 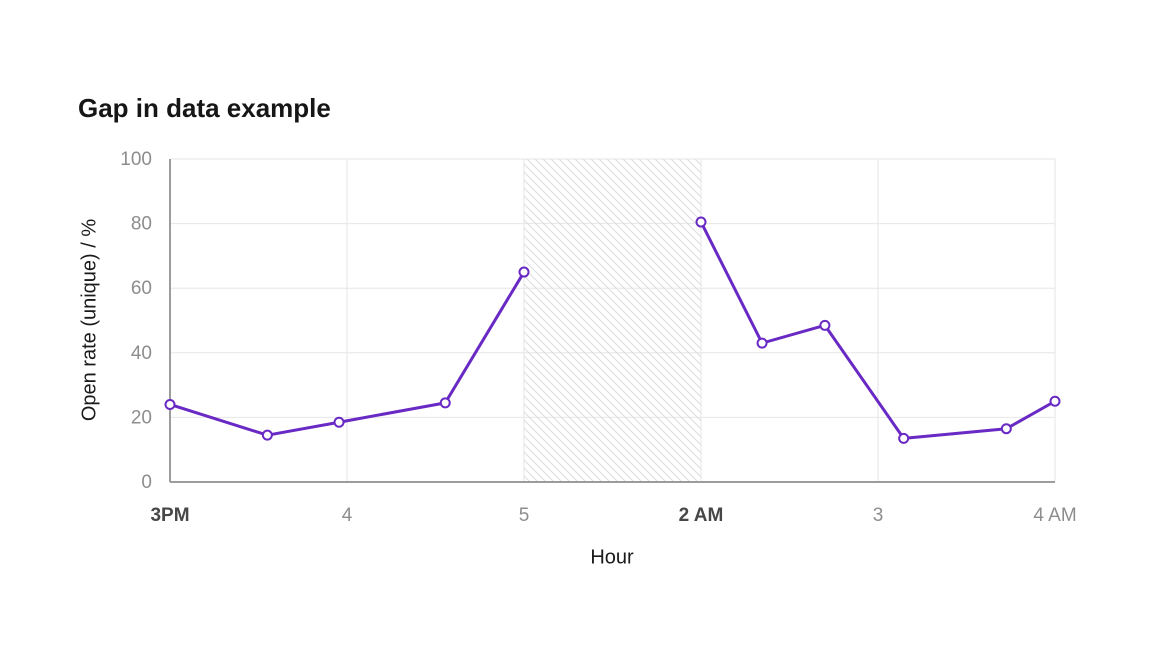 What do you see at coordinates (347, 515) in the screenshot?
I see `x-tick-label: 4` at bounding box center [347, 515].